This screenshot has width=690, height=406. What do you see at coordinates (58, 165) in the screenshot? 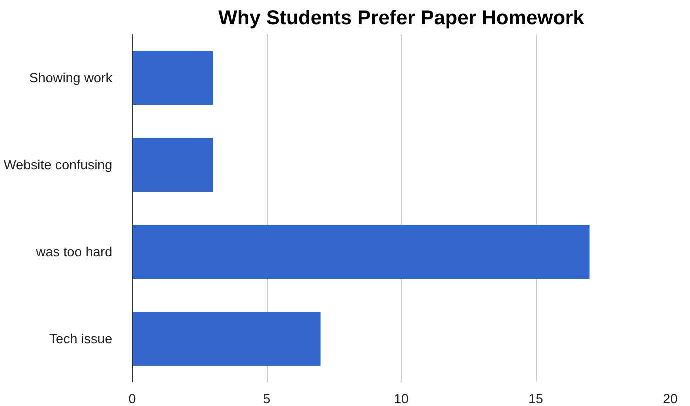
I see `y-tick-label: Website confusing` at bounding box center [58, 165].